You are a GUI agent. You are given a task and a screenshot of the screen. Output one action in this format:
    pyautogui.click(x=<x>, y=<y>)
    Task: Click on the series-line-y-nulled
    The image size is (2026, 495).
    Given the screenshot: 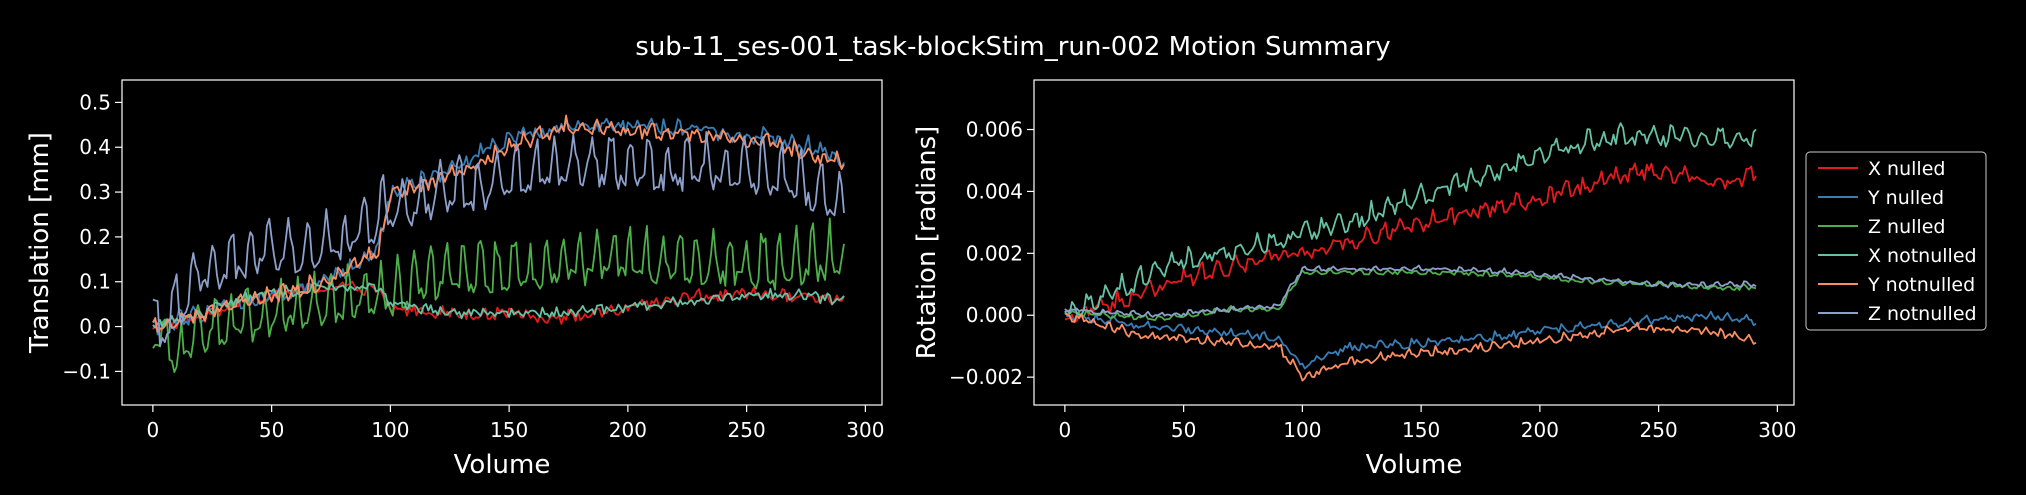 What is the action you would take?
    pyautogui.click(x=1410, y=340)
    